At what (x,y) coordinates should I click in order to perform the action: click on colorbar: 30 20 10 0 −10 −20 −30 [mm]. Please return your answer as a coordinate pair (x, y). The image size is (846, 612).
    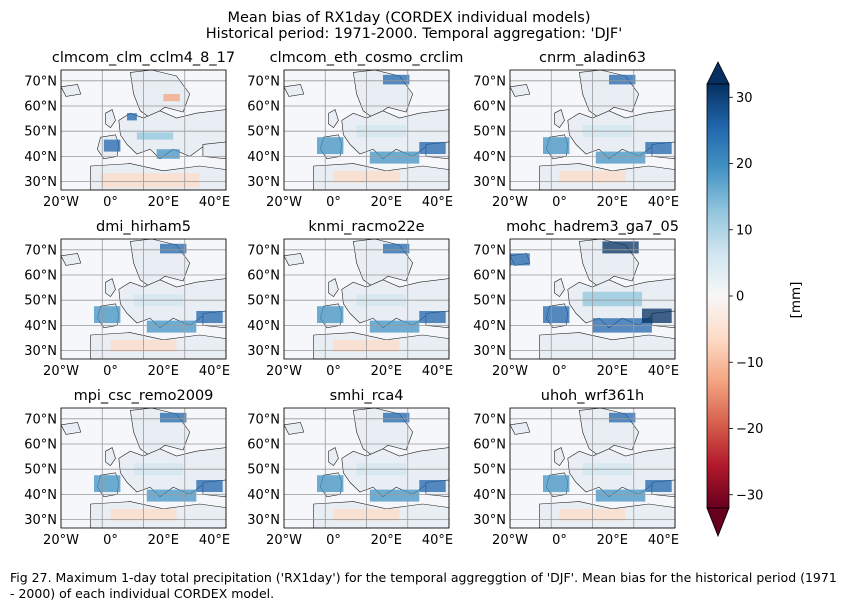
    Looking at the image, I should click on (755, 299).